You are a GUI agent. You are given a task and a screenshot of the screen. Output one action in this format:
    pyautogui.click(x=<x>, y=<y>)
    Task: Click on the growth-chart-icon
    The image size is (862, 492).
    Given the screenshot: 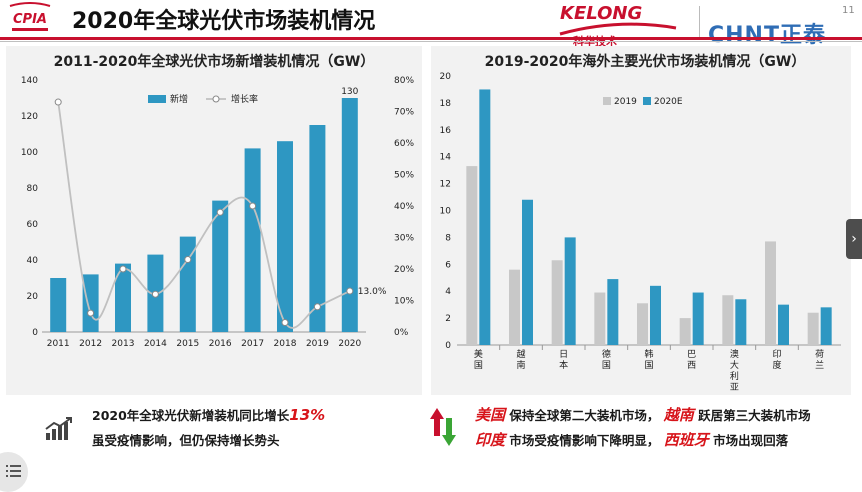 What is the action you would take?
    pyautogui.click(x=58, y=428)
    